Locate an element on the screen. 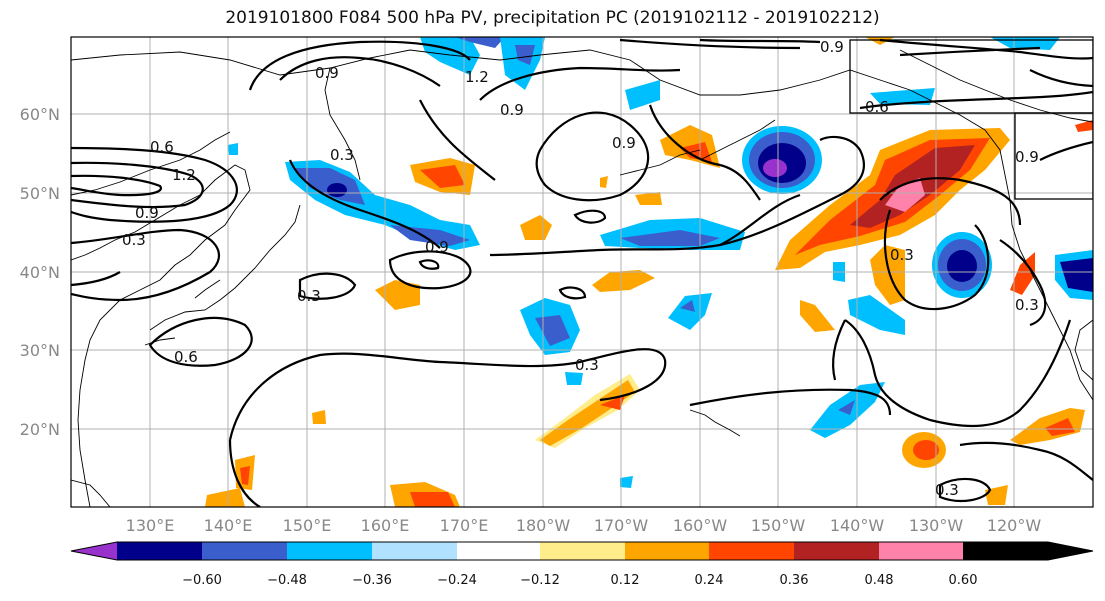 The width and height of the screenshot is (1105, 601). lon-label: 180°W is located at coordinates (543, 525).